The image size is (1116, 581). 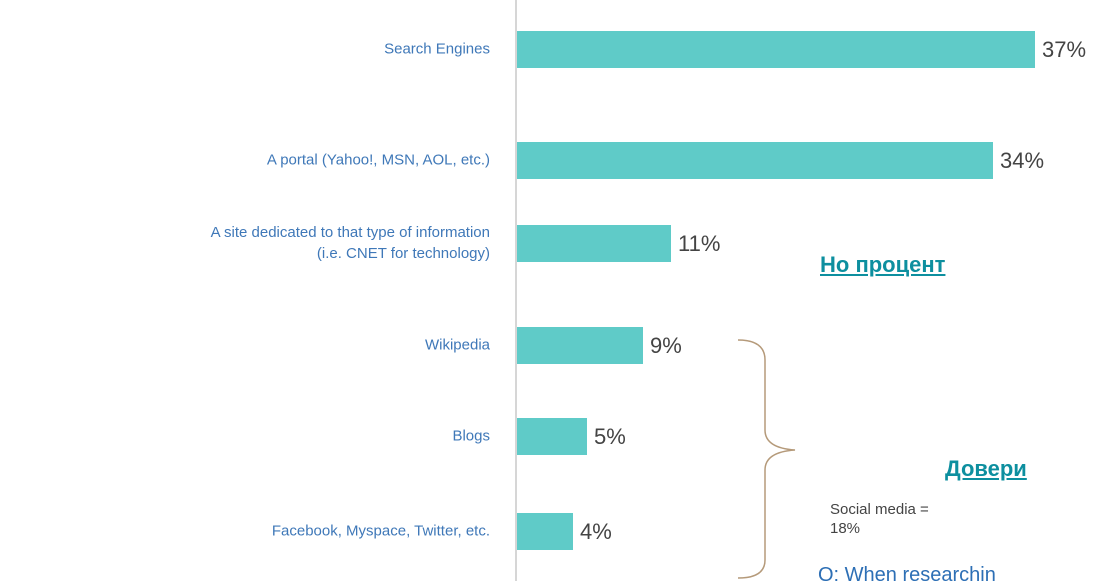 What do you see at coordinates (471, 436) in the screenshot?
I see `category-label: Blogs` at bounding box center [471, 436].